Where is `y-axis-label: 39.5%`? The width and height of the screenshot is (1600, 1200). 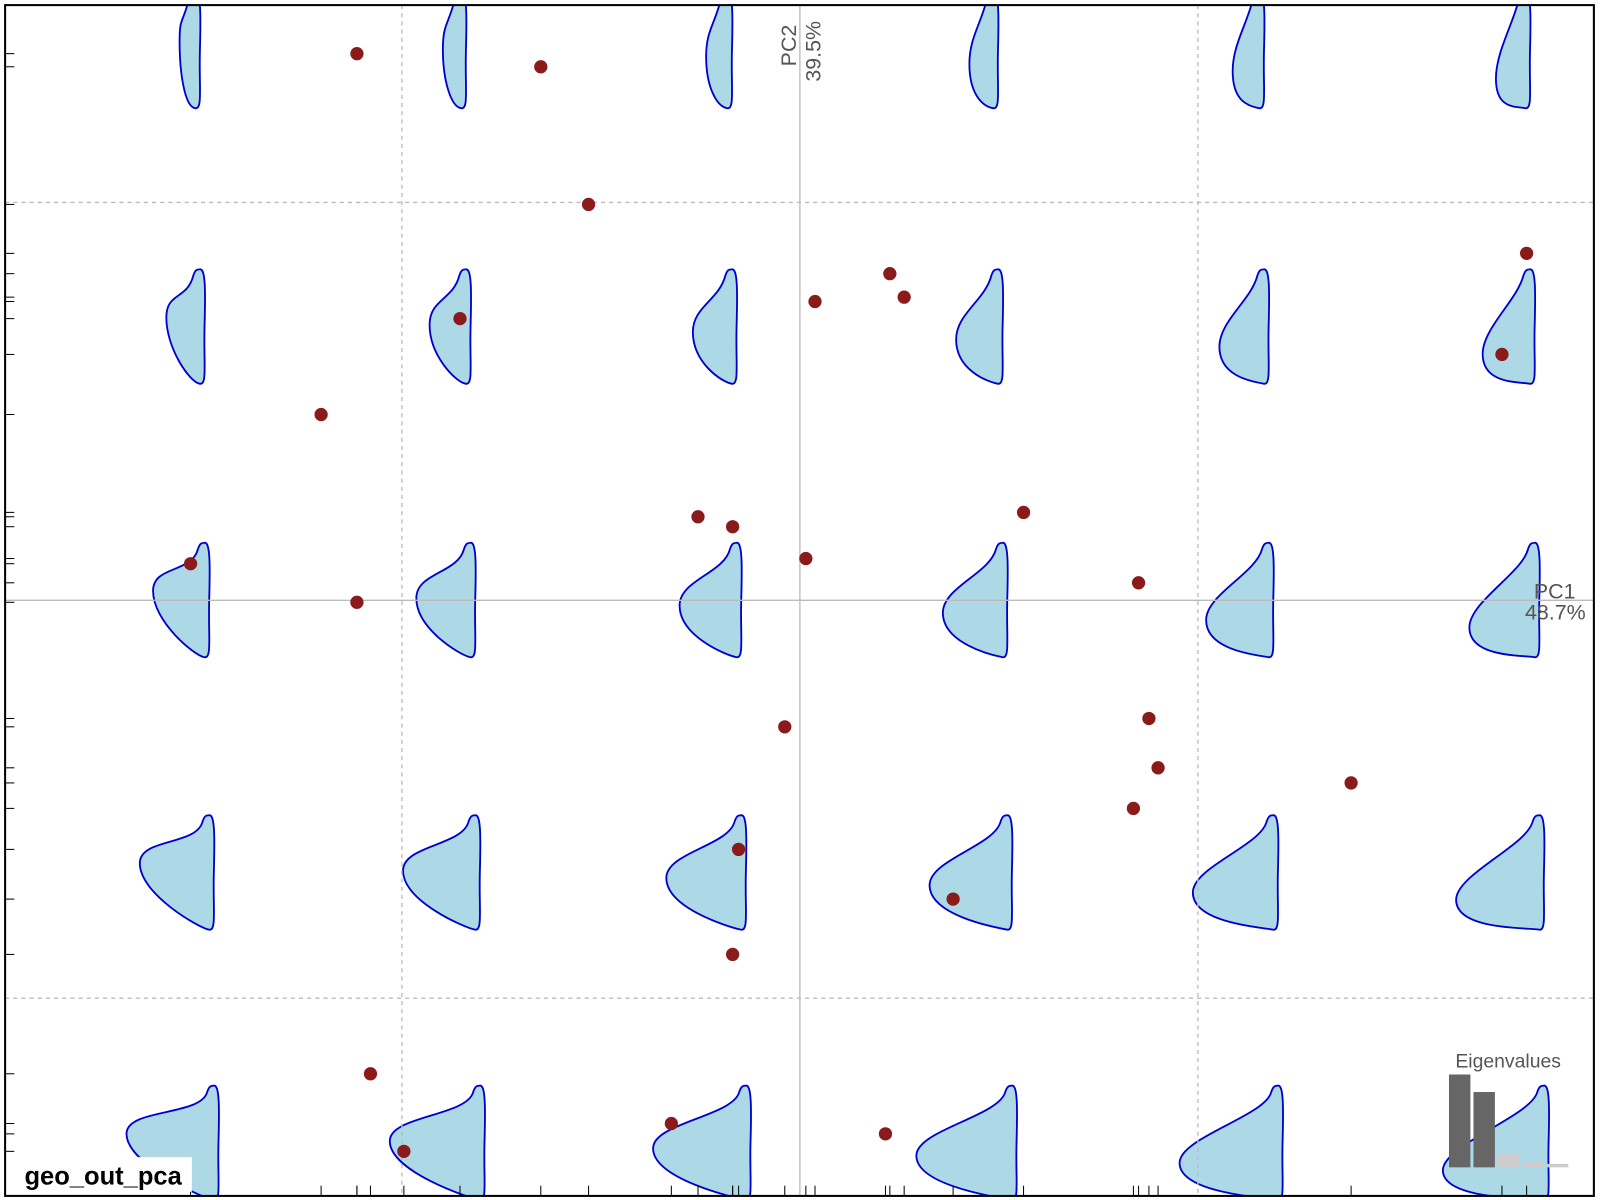
y-axis-label: 39.5% is located at coordinates (813, 51).